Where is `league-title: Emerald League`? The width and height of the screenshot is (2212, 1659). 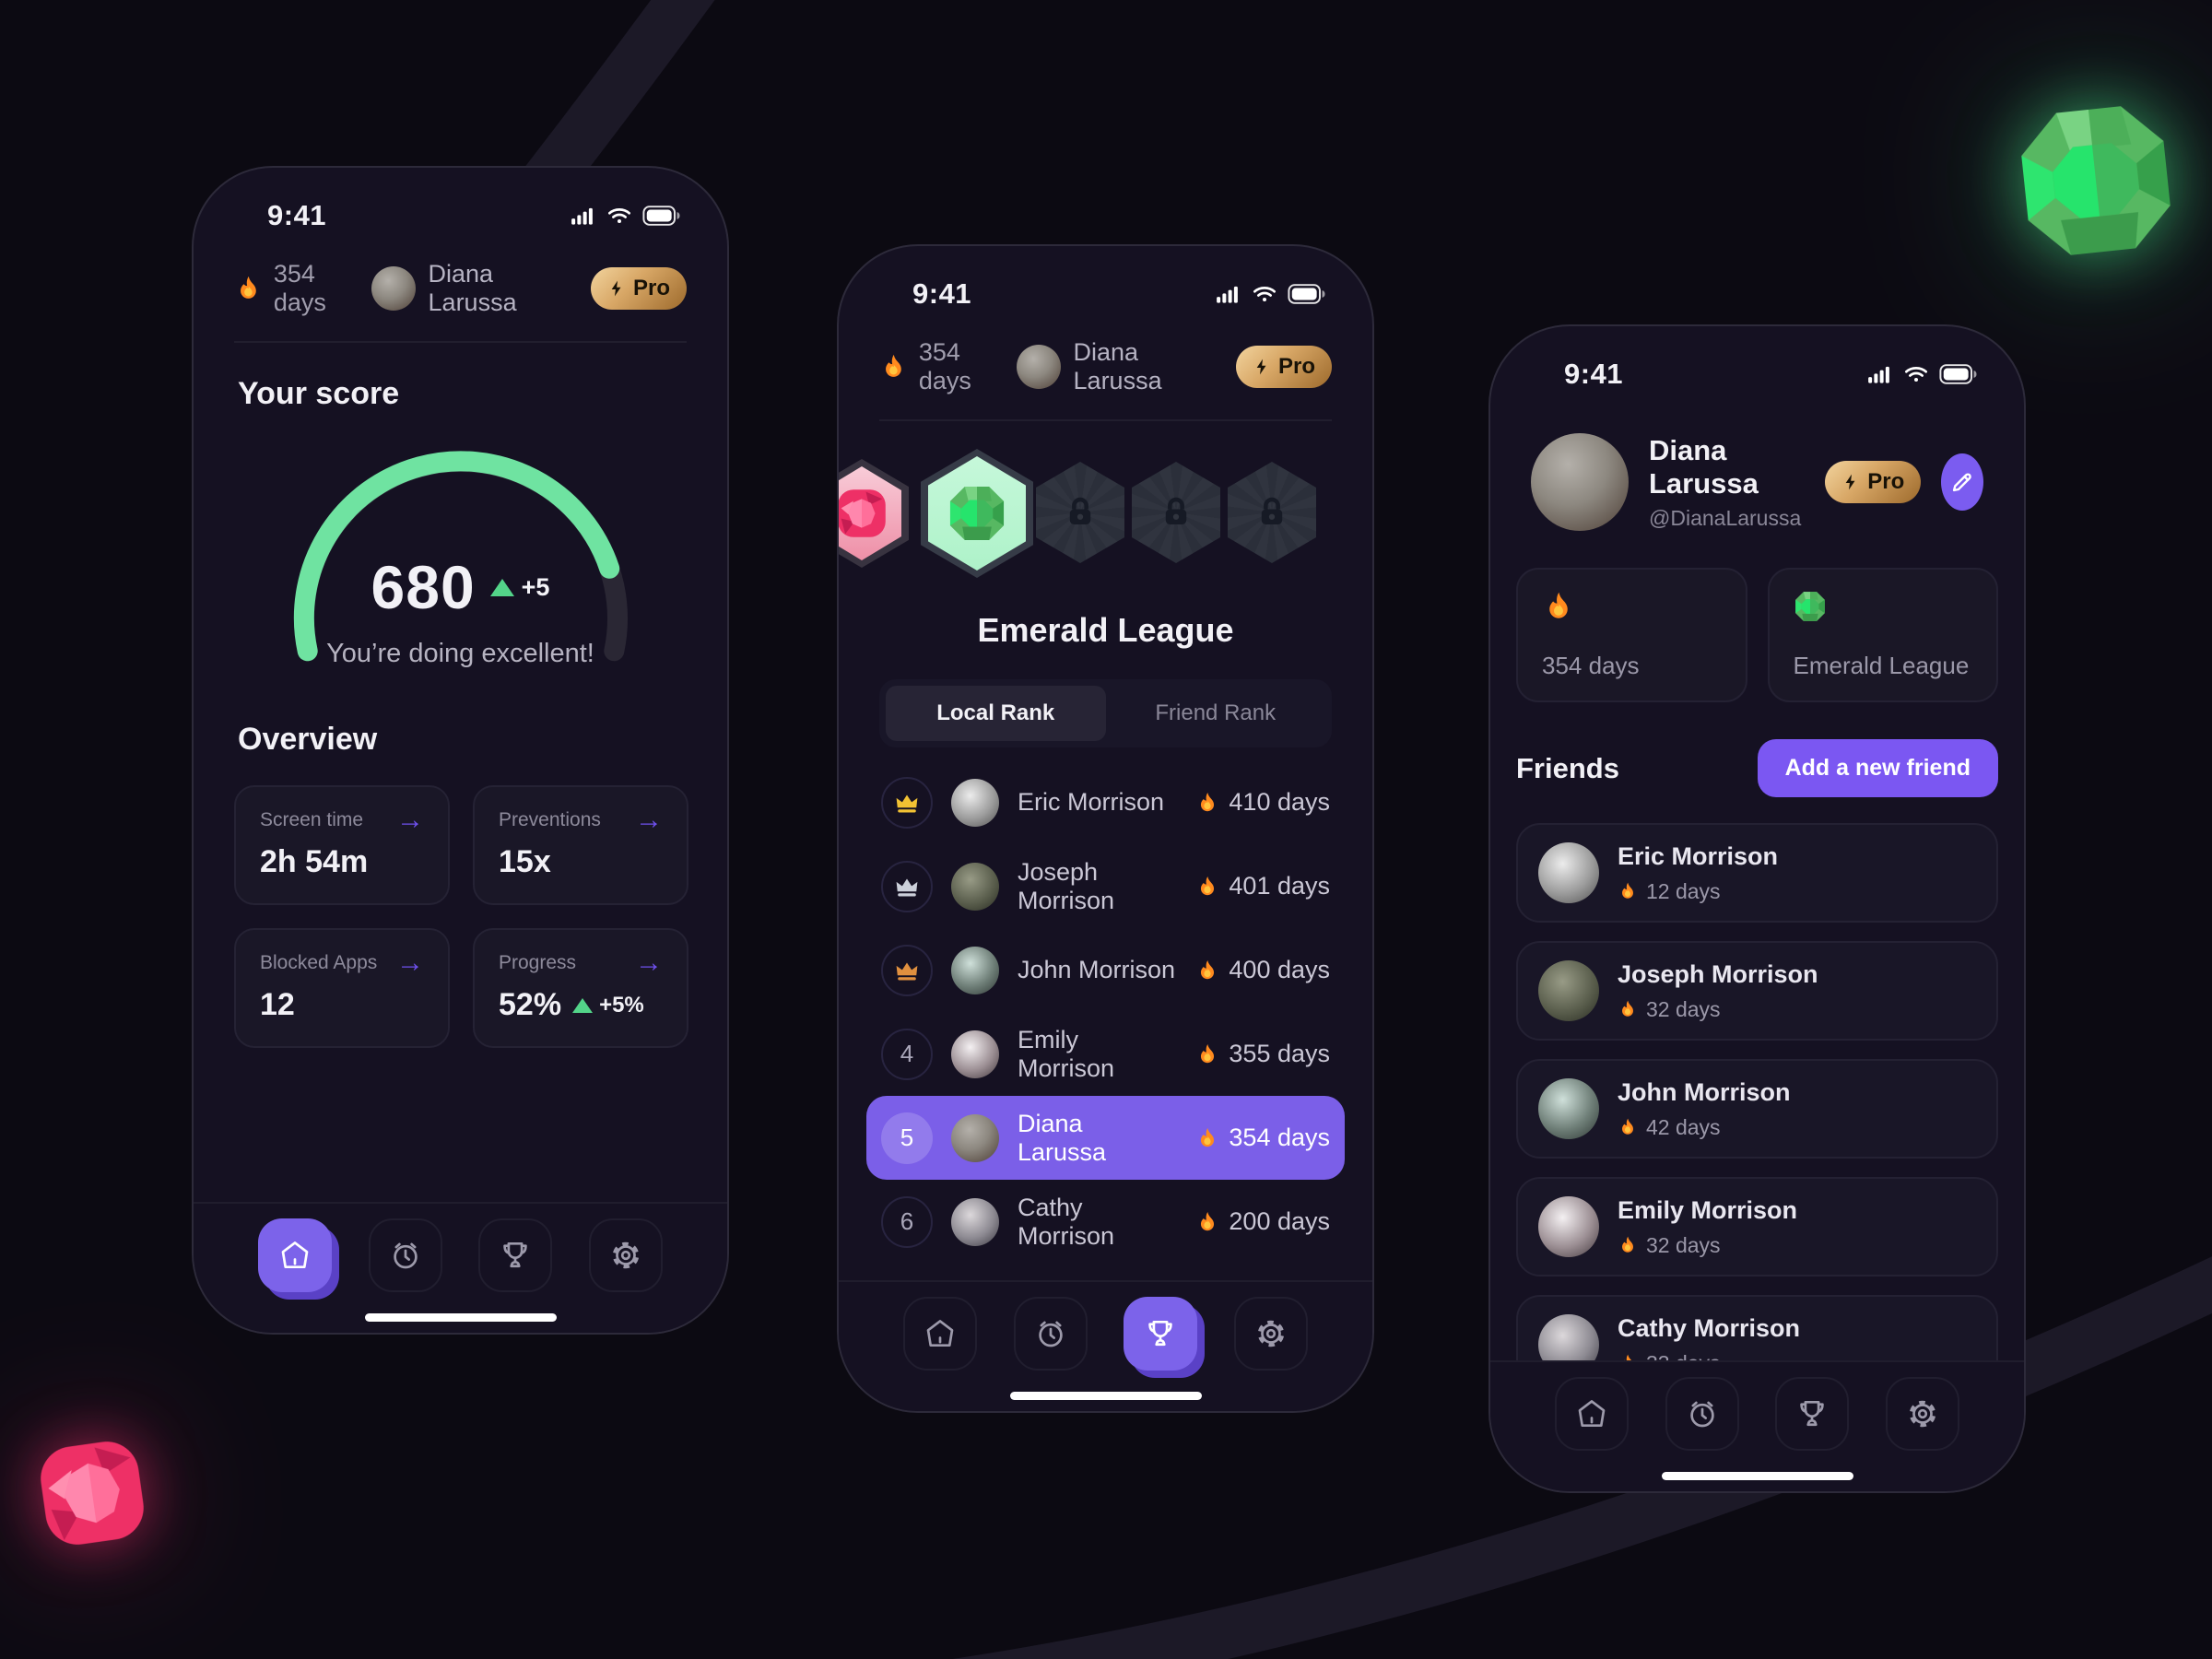
league-title: Emerald League is located at coordinates (1105, 630).